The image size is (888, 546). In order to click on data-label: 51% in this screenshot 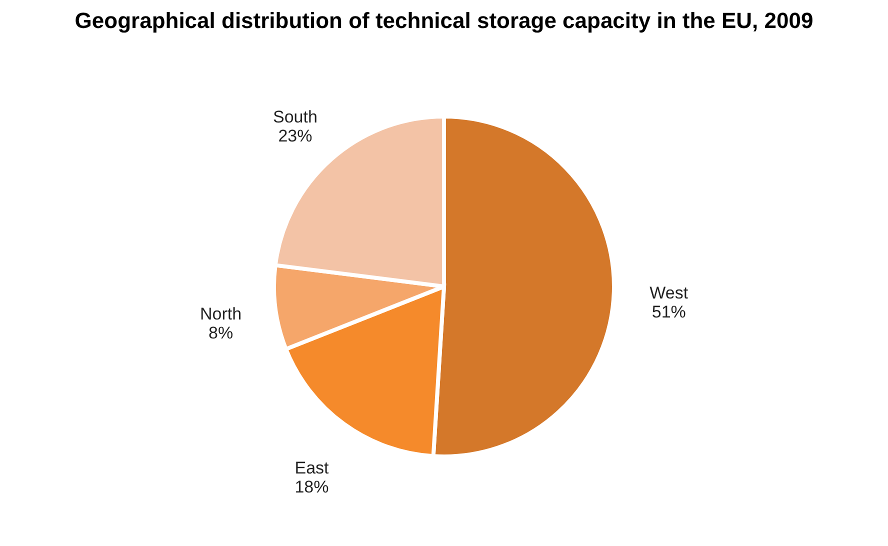, I will do `click(669, 312)`.